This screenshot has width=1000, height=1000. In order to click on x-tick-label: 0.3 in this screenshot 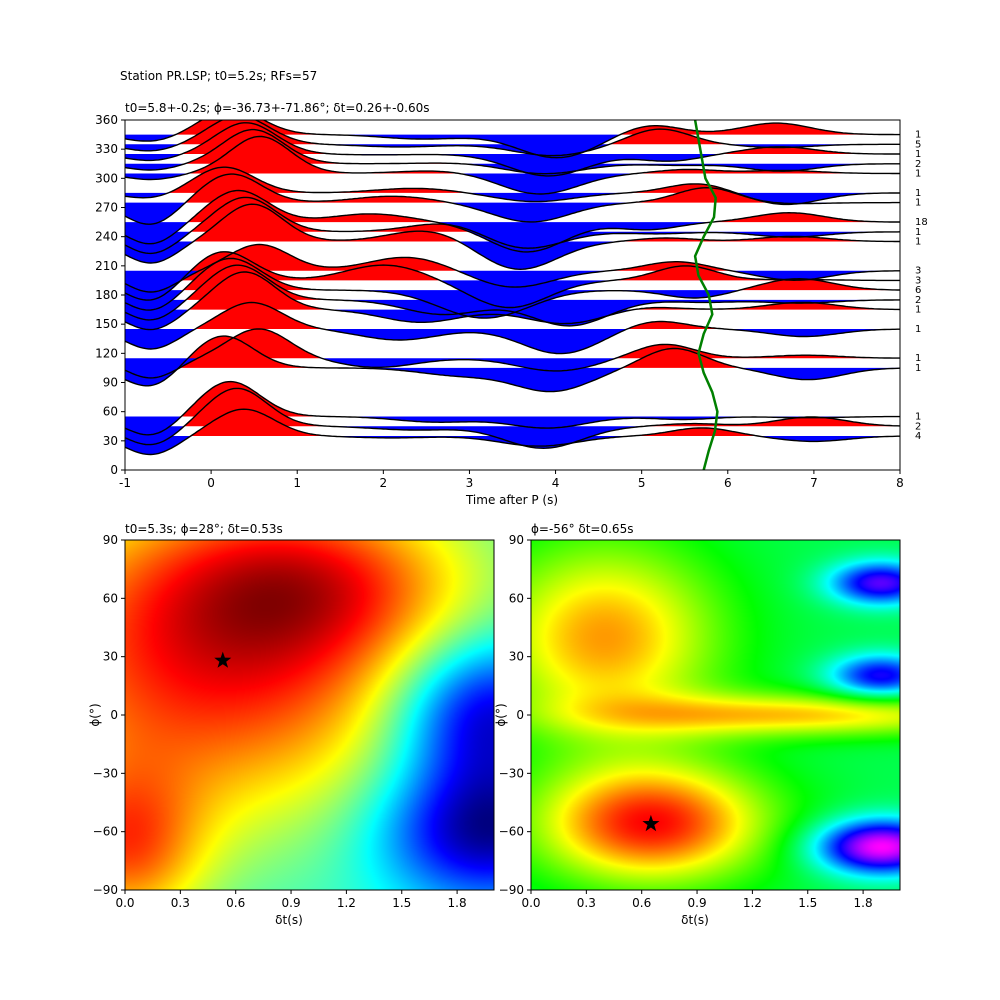, I will do `click(180, 903)`.